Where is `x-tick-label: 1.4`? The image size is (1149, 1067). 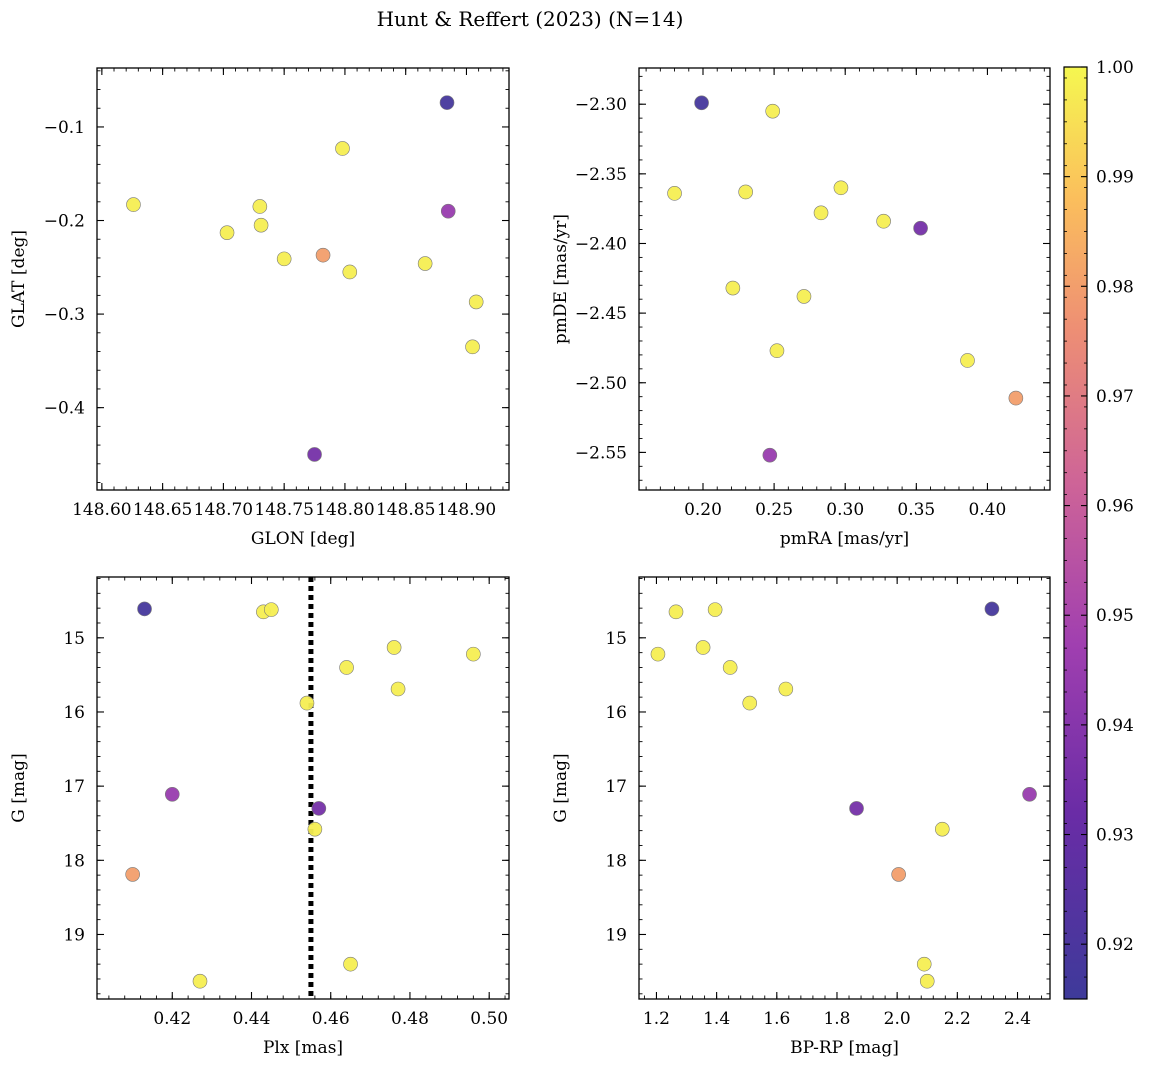 x-tick-label: 1.4 is located at coordinates (716, 1019).